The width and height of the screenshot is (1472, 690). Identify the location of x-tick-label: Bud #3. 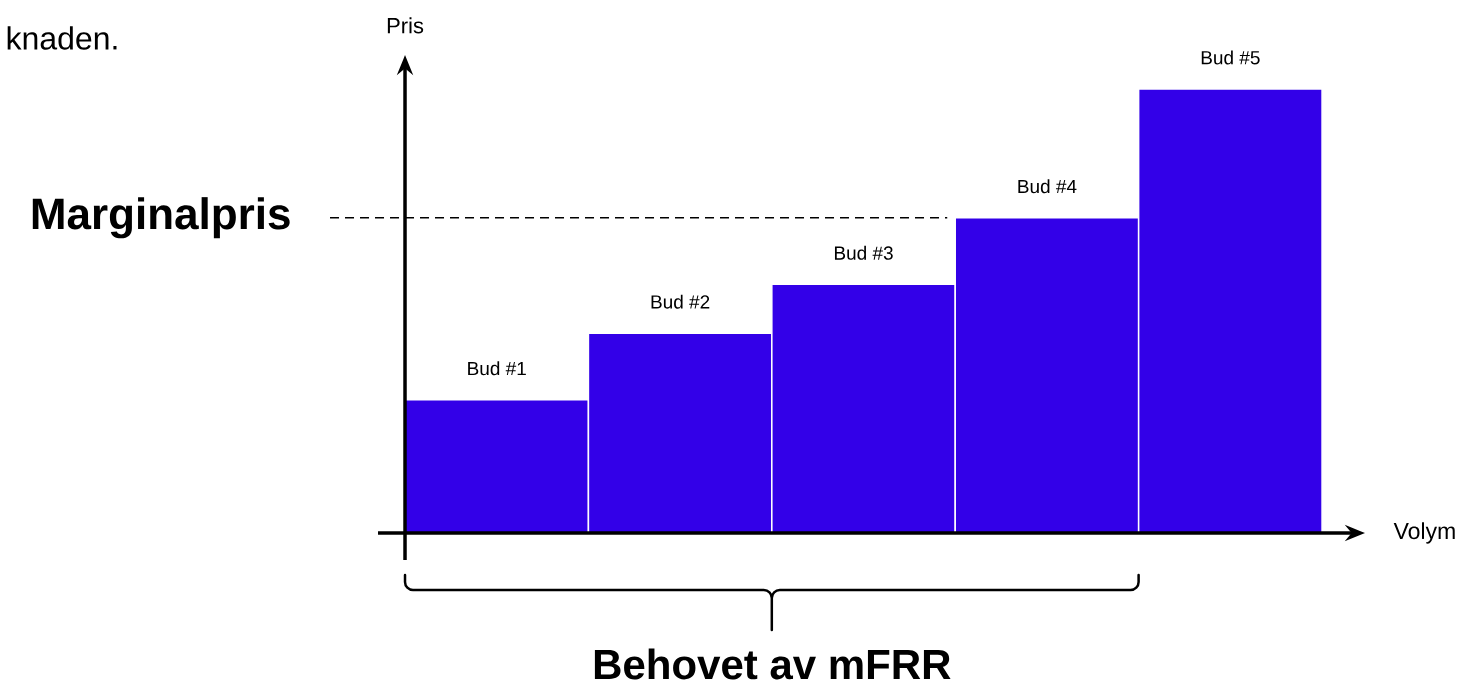
(863, 252).